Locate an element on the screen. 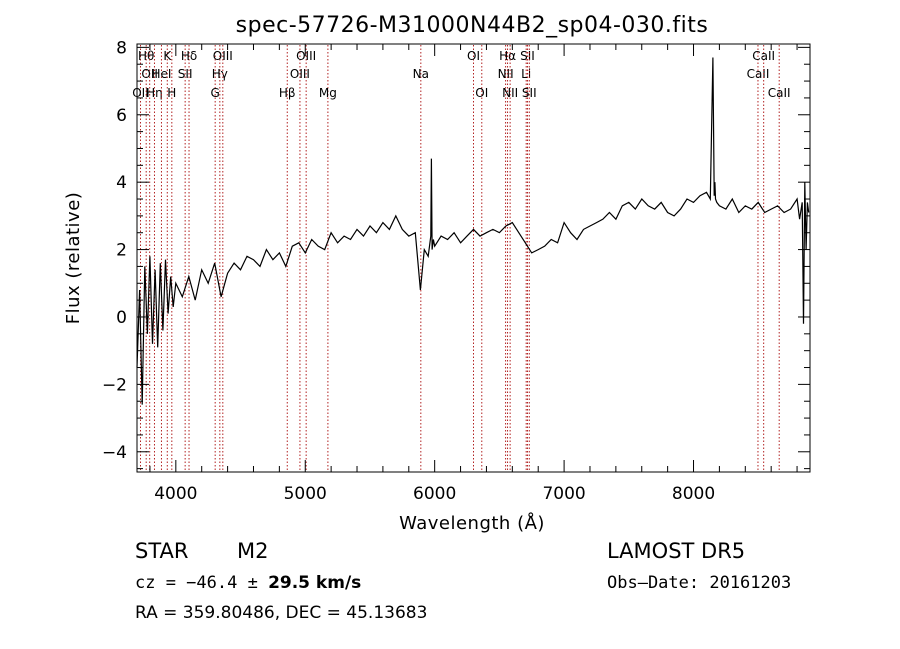 This screenshot has height=649, width=900. x-tick-label: 6000 is located at coordinates (434, 494).